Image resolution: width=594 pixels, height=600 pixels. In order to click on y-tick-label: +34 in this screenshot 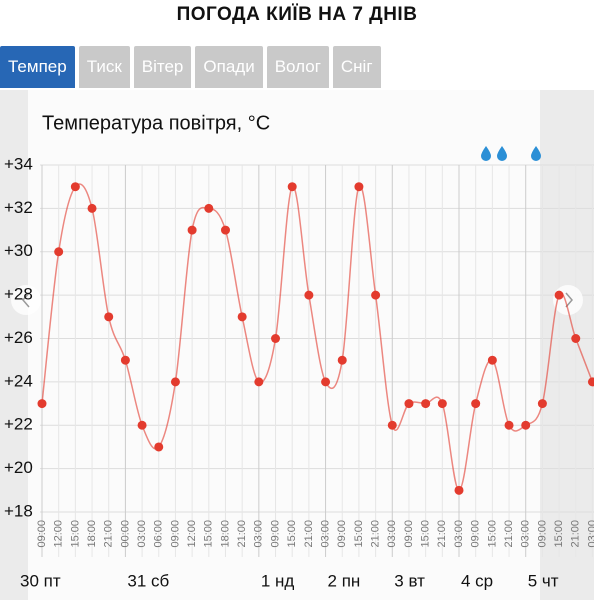, I will do `click(18, 163)`.